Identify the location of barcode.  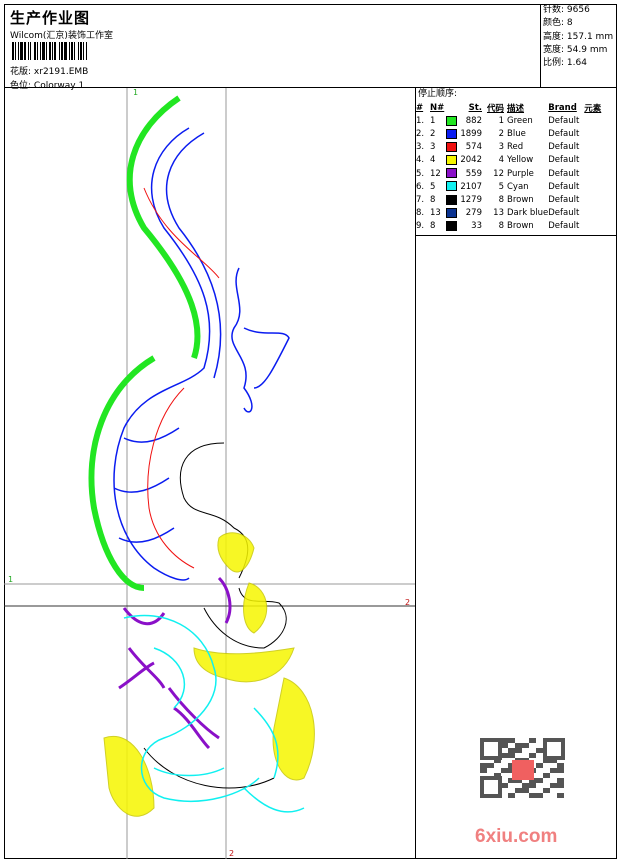
(73, 51).